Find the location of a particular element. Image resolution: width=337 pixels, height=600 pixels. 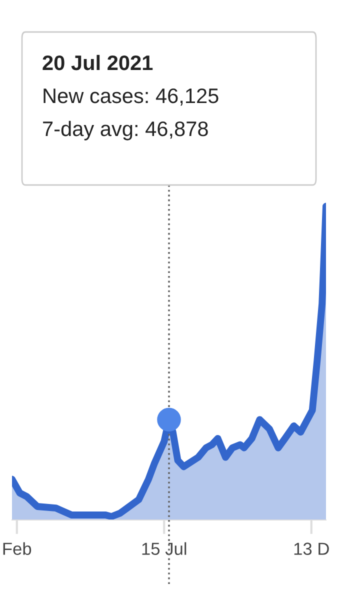

x-tick-label: 15 Jul is located at coordinates (164, 548).